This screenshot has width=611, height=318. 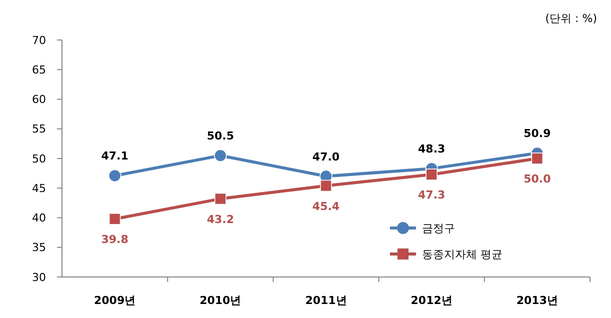 What do you see at coordinates (39, 188) in the screenshot?
I see `y-tick-label: 45` at bounding box center [39, 188].